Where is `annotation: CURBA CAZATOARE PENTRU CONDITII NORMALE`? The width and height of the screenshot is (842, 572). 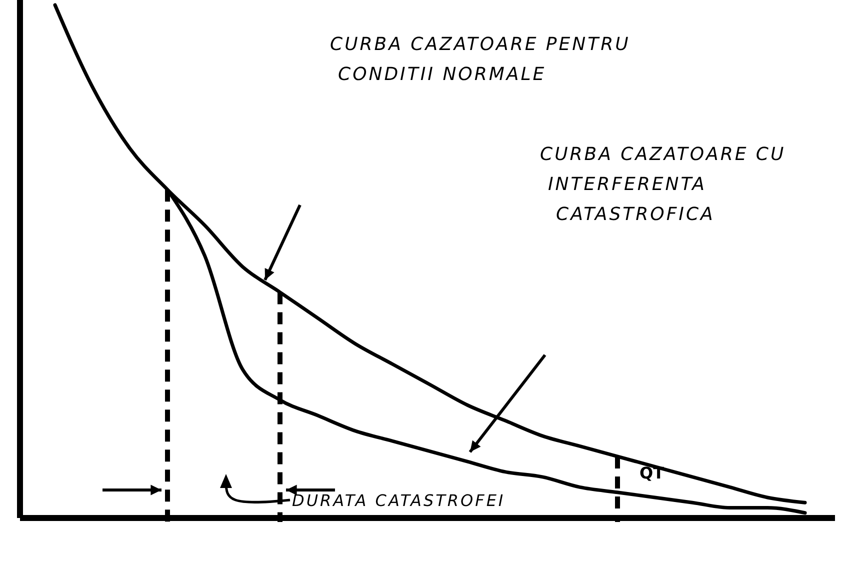
annotation: CURBA CAZATOARE PENTRU CONDITII NORMALE is located at coordinates (480, 59).